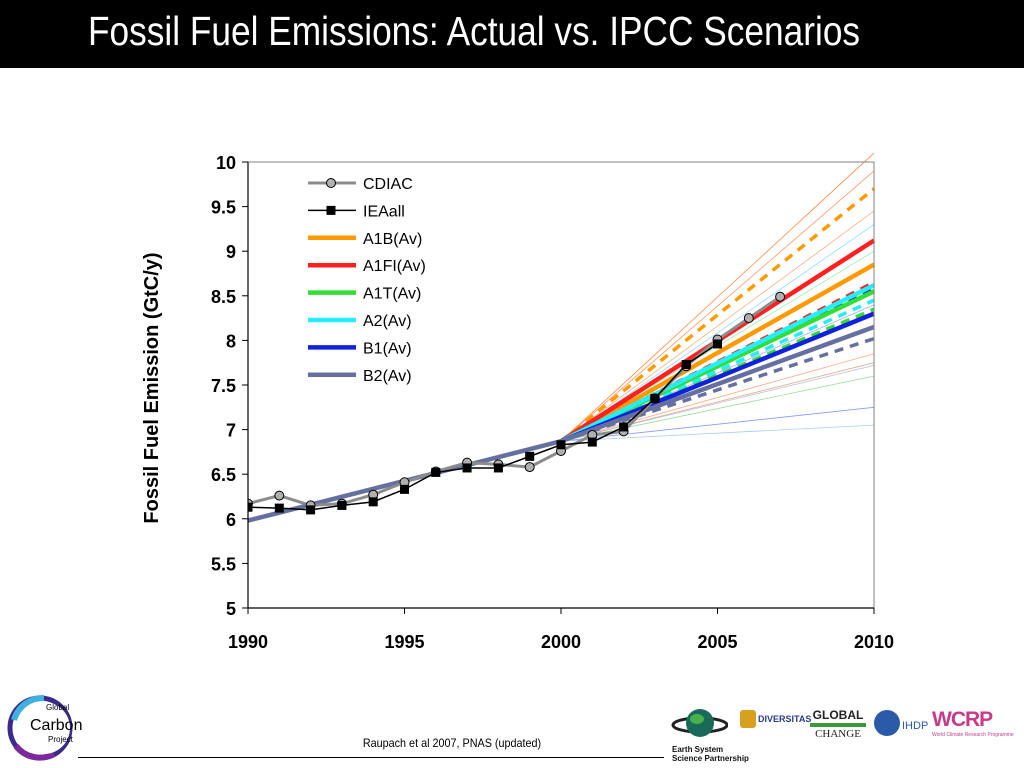 Image resolution: width=1024 pixels, height=768 pixels. Describe the element at coordinates (226, 163) in the screenshot. I see `y-tick-label: 10` at that location.